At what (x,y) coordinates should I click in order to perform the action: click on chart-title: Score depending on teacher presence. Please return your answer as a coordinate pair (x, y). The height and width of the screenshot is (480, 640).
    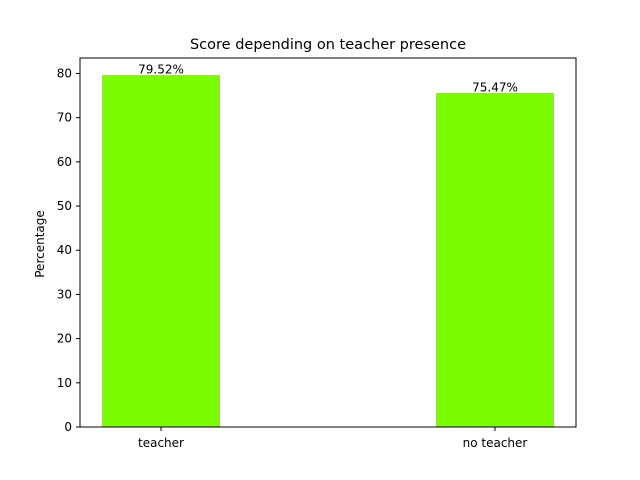
    Looking at the image, I should click on (328, 45).